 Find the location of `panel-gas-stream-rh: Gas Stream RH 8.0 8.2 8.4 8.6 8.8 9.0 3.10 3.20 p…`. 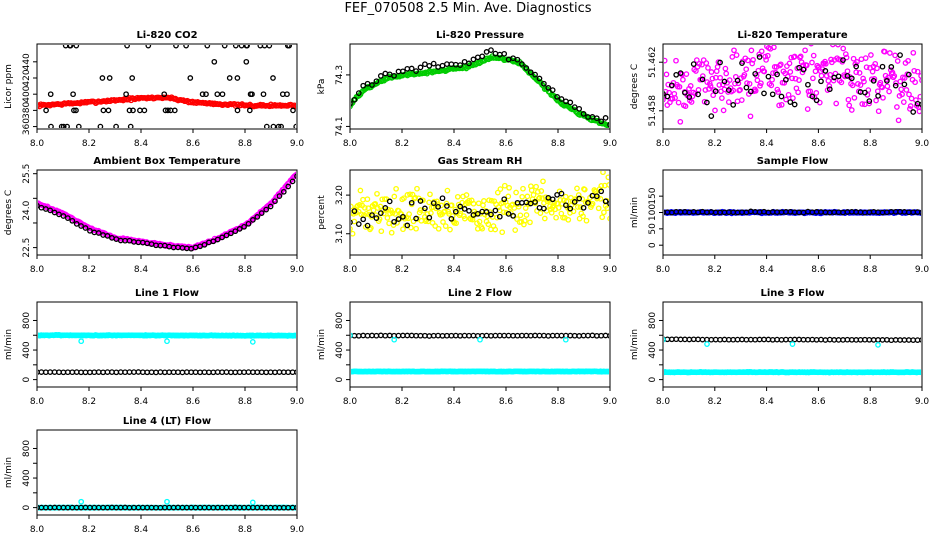

panel-gas-stream-rh: Gas Stream RH 8.0 8.2 8.4 8.6 8.8 9.0 3.10 3.20 p… is located at coordinates (467, 215).